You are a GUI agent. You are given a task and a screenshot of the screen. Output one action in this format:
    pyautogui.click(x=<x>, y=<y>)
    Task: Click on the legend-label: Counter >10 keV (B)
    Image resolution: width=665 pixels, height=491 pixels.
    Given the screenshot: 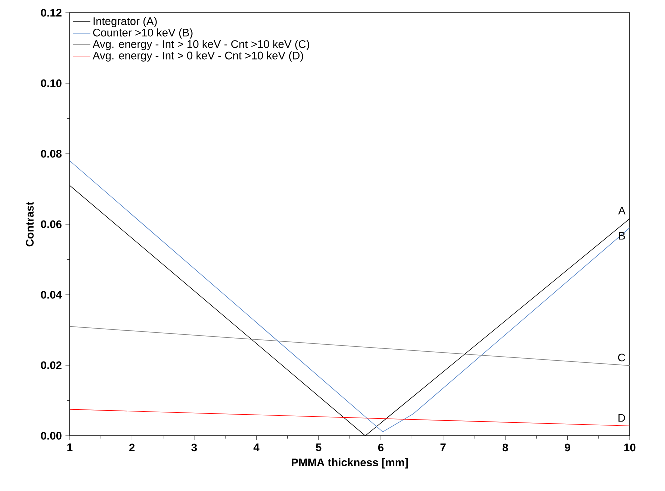 What is the action you would take?
    pyautogui.click(x=143, y=33)
    